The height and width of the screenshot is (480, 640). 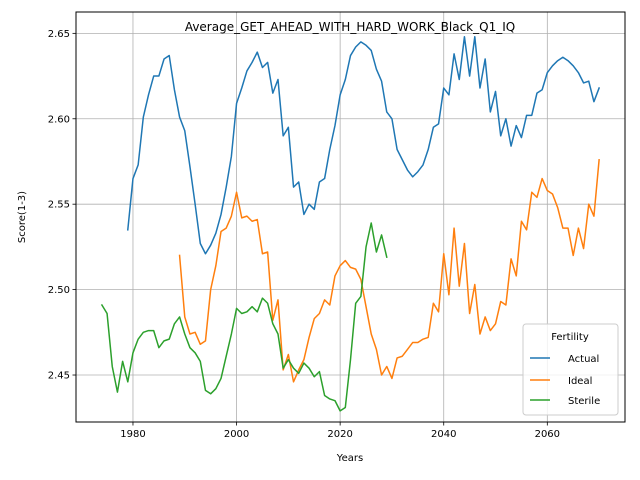 I want to click on x-tick-label: 2040, so click(x=443, y=434).